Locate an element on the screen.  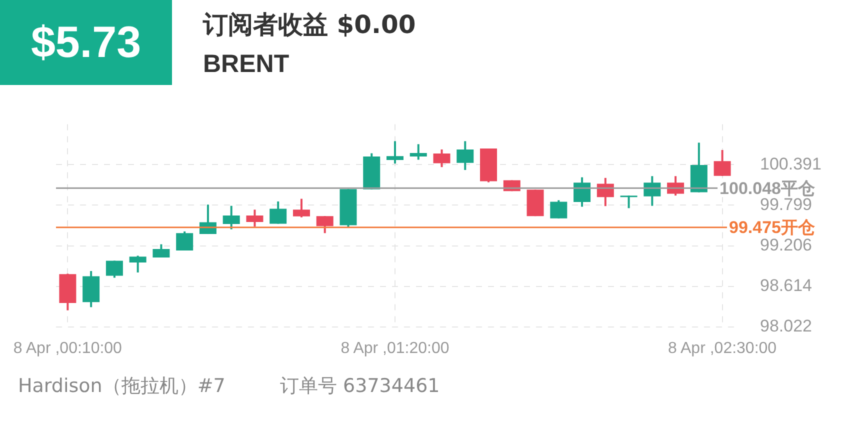
ref-line-label: 99.475开仓 is located at coordinates (772, 228).